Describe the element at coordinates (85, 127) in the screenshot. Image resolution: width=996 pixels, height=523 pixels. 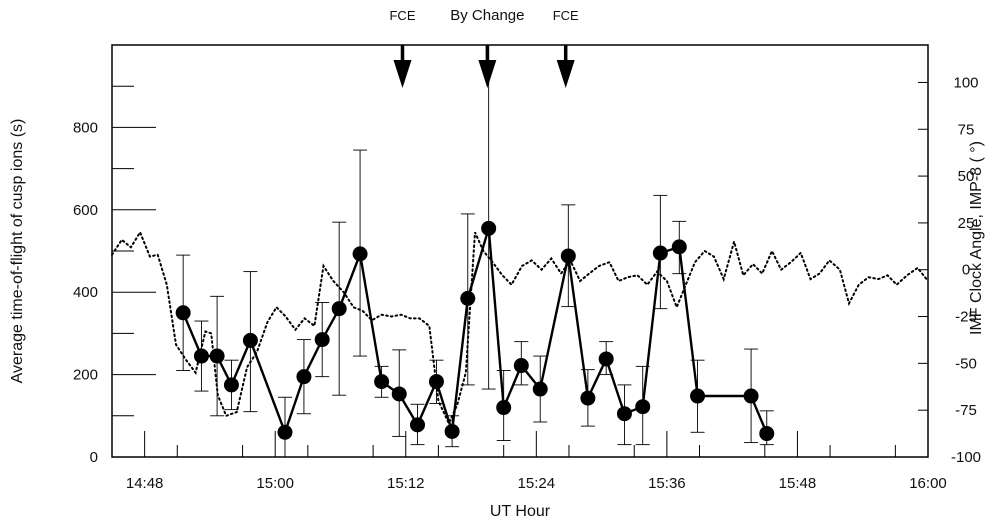
I see `y-tick-label: 800` at that location.